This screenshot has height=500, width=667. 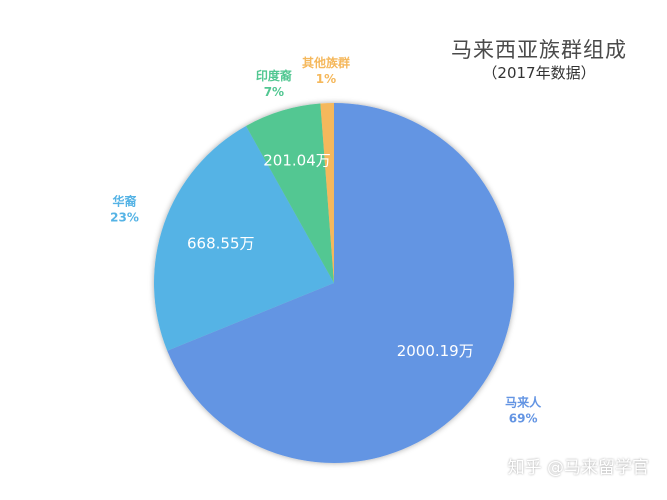 What do you see at coordinates (124, 201) in the screenshot?
I see `slice-name-label: 华裔` at bounding box center [124, 201].